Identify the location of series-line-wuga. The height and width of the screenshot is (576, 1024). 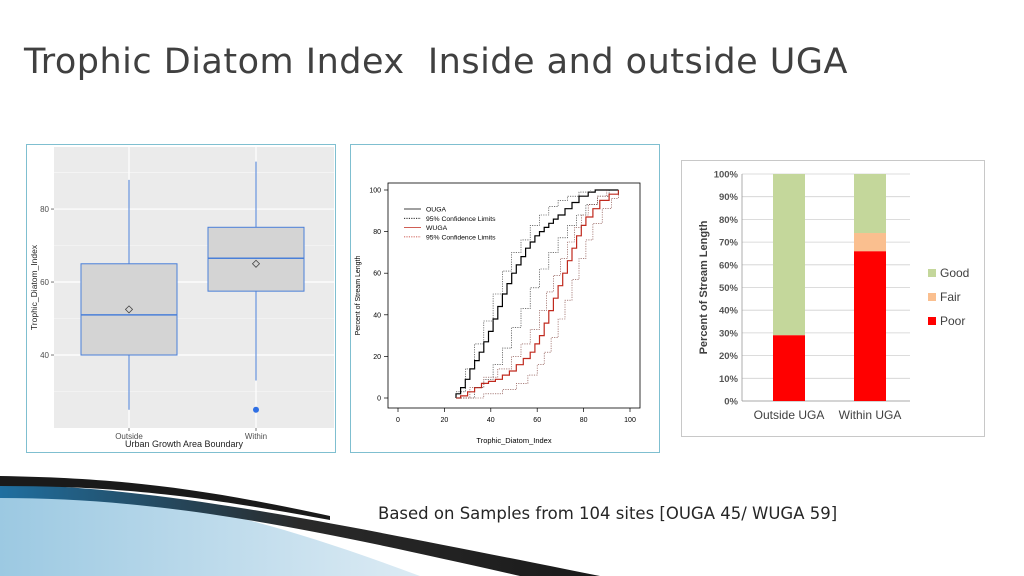
(537, 294).